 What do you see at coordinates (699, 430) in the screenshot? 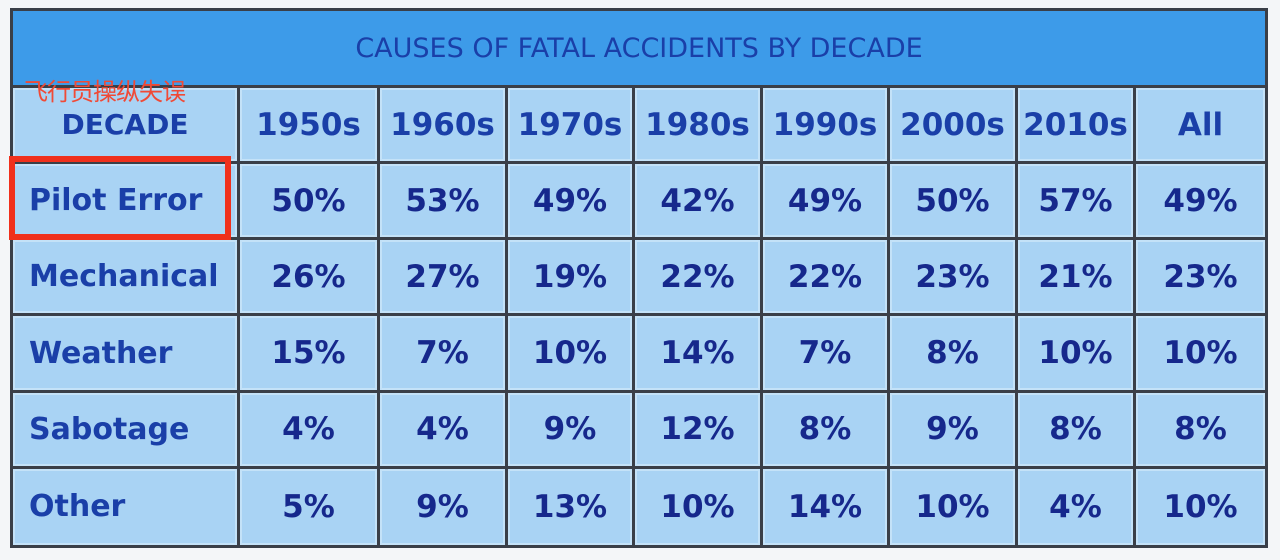
I see `table-cell: 12%` at bounding box center [699, 430].